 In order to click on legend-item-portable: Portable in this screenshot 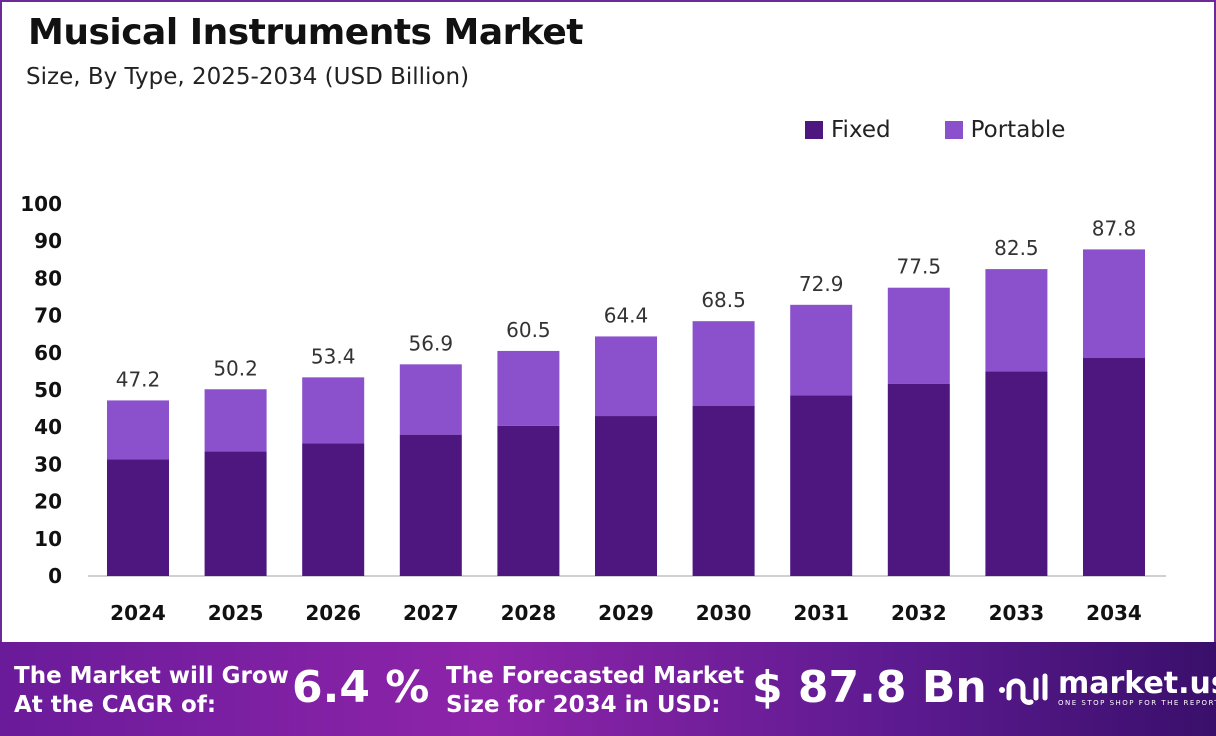, I will do `click(1005, 130)`.